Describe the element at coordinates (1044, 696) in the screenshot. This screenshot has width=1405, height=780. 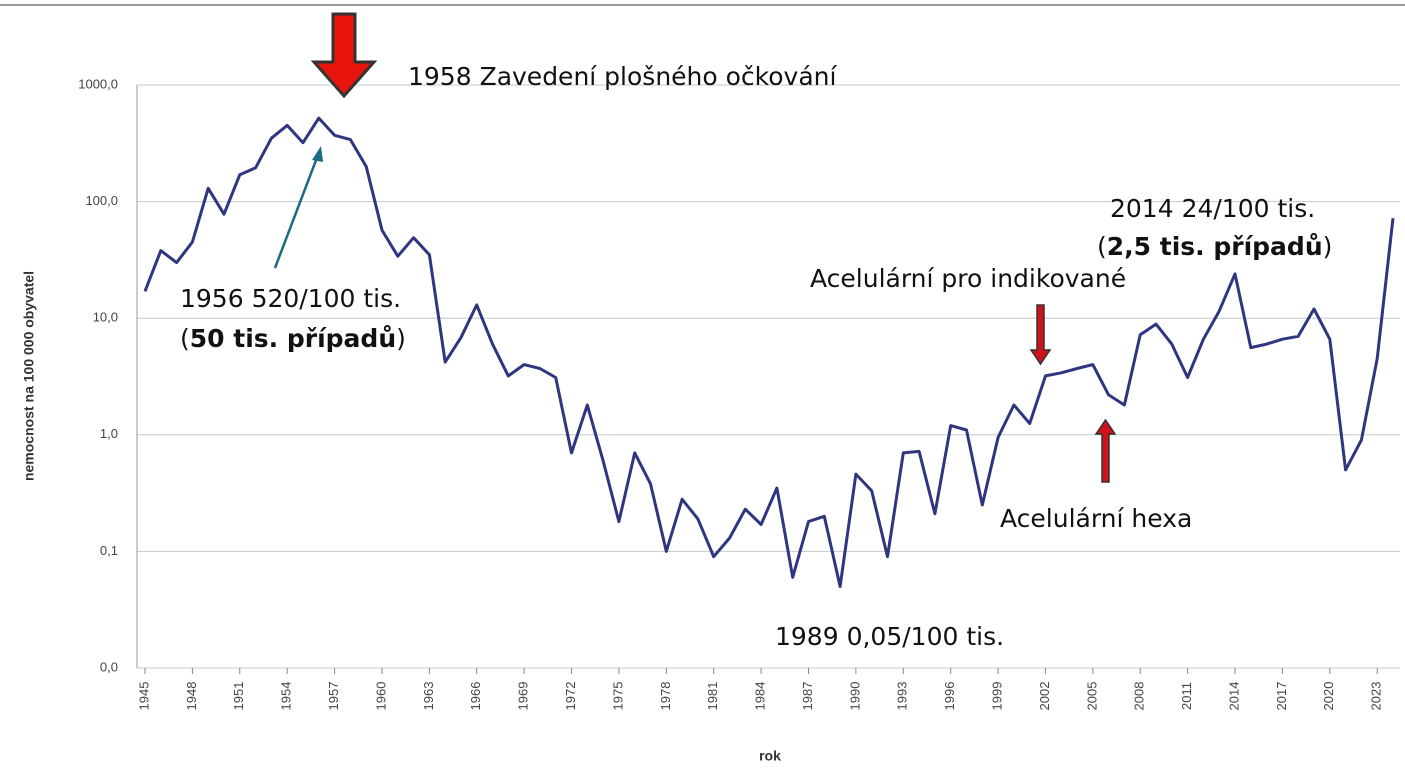
I see `x-tick-label: 2002` at that location.